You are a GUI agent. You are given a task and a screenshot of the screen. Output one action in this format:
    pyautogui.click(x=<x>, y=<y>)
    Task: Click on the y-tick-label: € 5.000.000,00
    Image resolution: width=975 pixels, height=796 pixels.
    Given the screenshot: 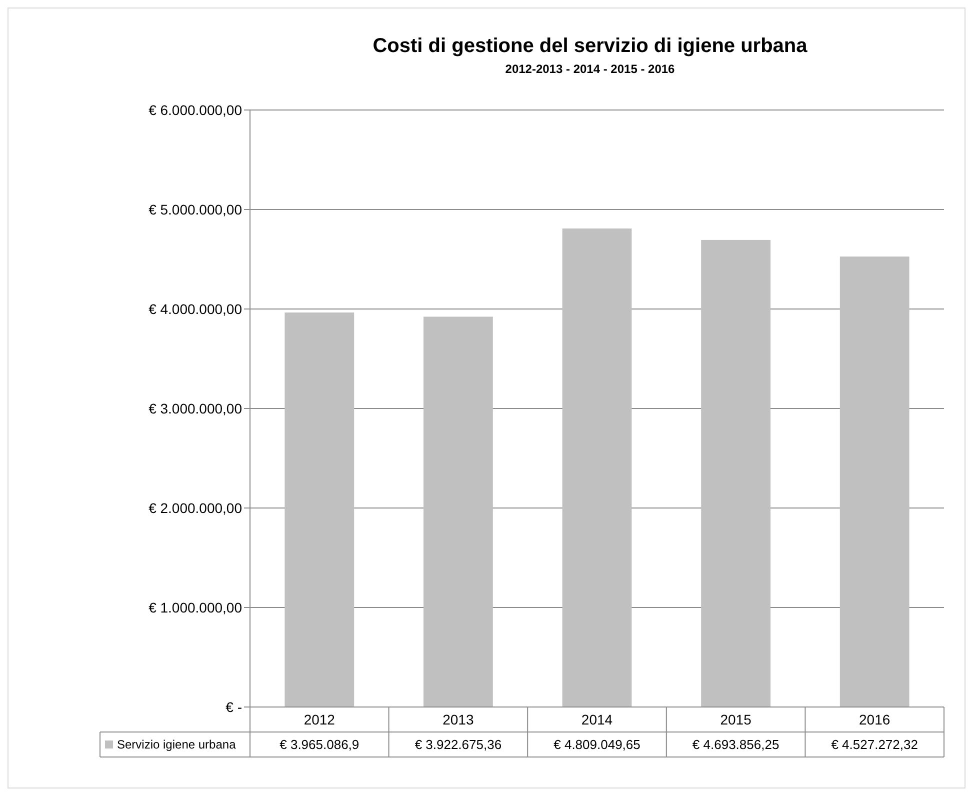 What is the action you would take?
    pyautogui.click(x=195, y=209)
    